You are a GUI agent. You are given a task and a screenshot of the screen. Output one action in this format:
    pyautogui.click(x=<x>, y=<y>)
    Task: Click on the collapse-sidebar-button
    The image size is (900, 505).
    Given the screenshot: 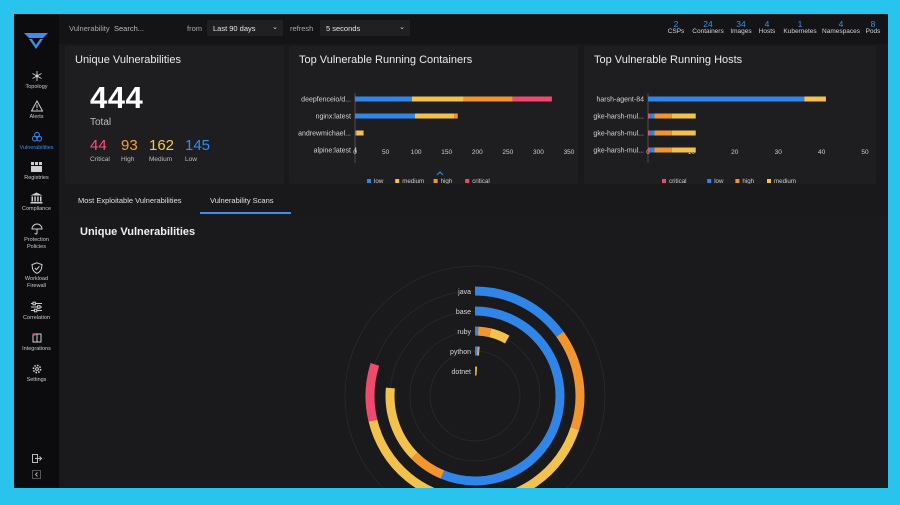 What is the action you would take?
    pyautogui.click(x=36, y=475)
    